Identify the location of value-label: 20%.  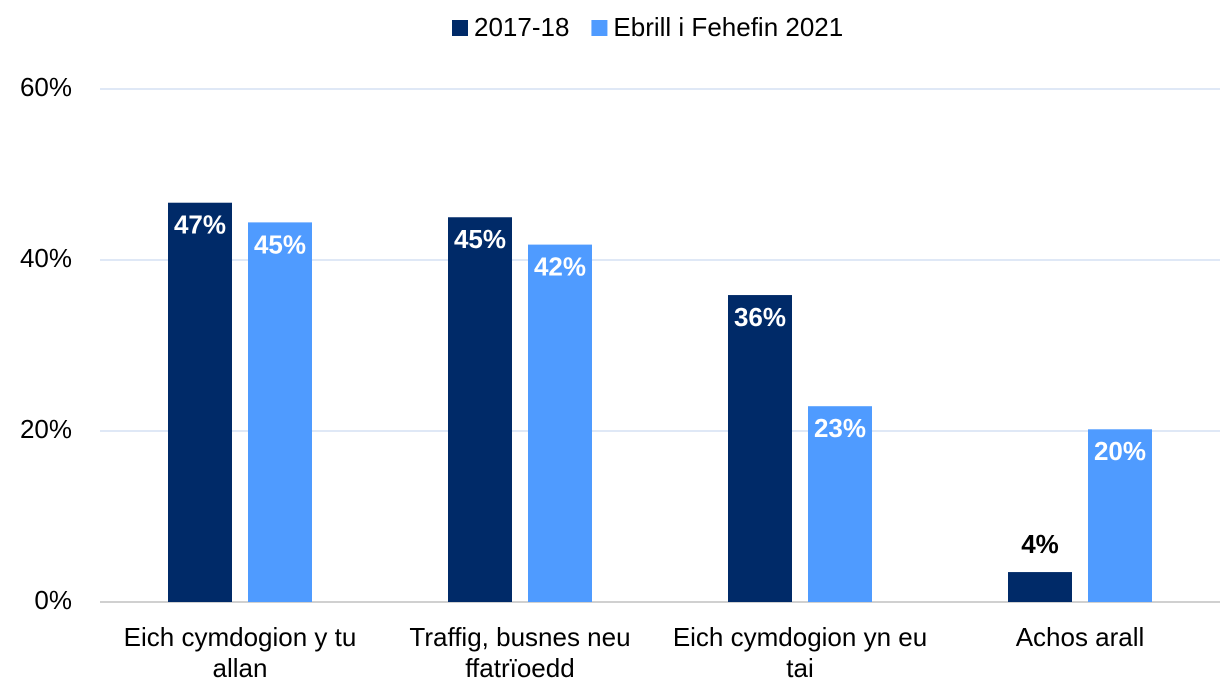
(1120, 451).